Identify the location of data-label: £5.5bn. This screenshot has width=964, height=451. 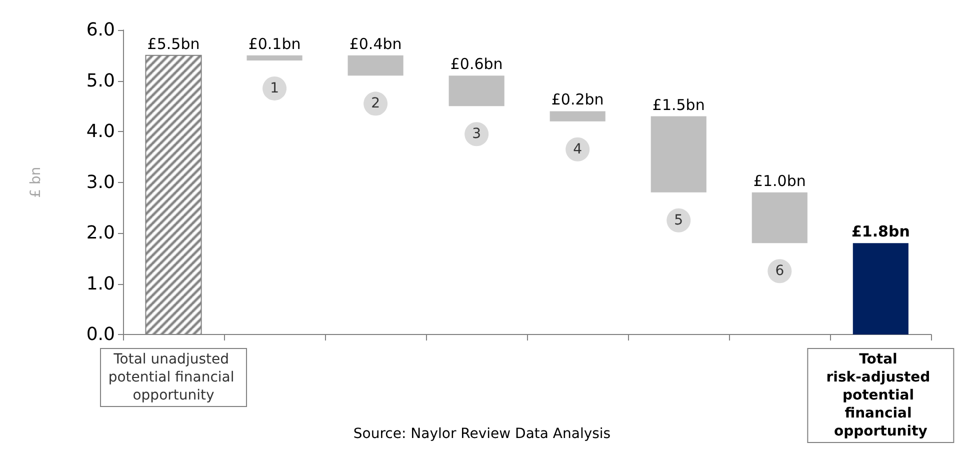
(173, 43).